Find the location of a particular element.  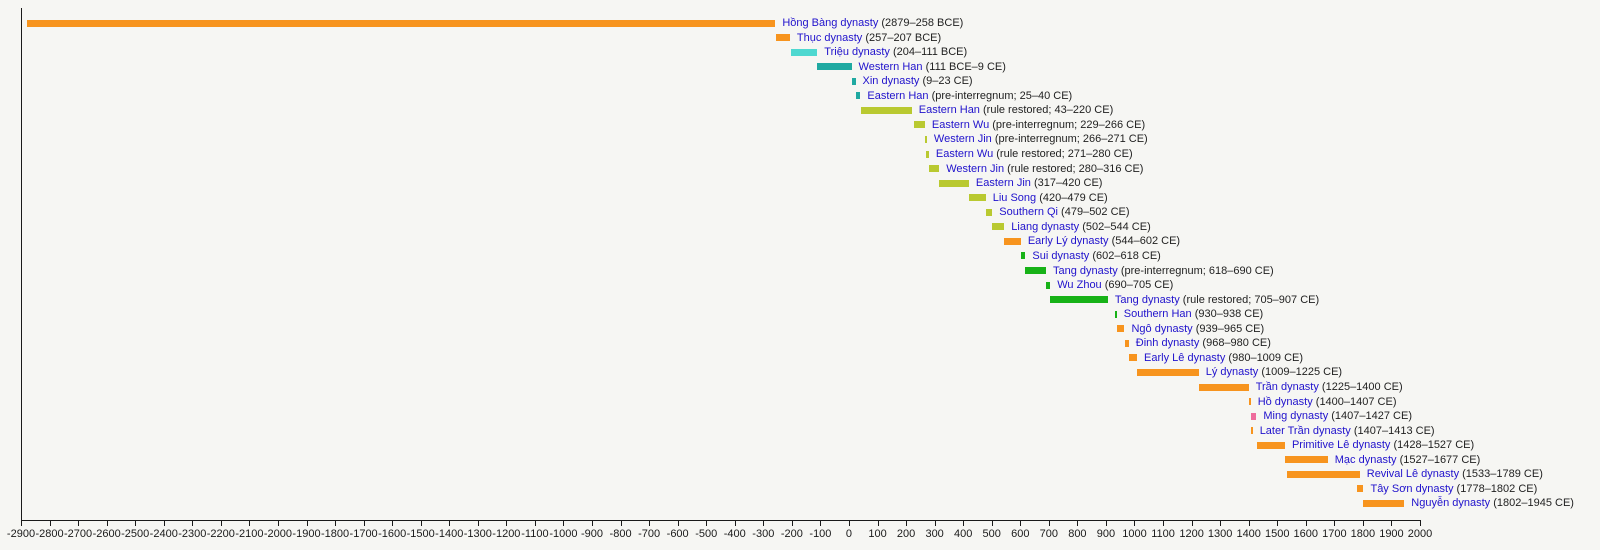

row-label: Trần dynasty (1225–1400 CE) is located at coordinates (1329, 387).